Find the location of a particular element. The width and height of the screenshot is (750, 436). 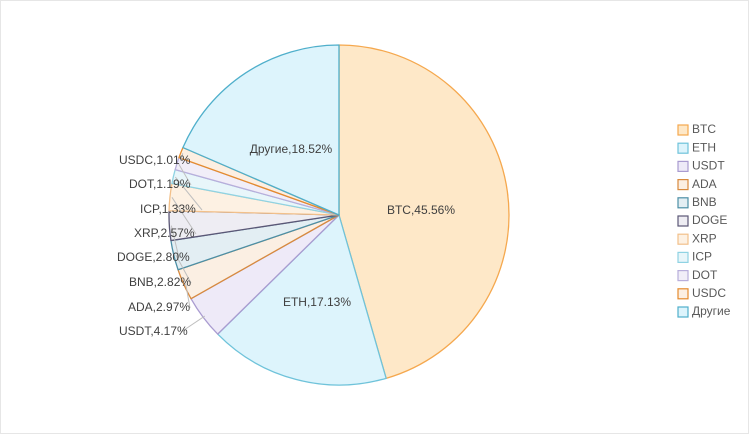

data-label-xrp: XRP,2.57% is located at coordinates (164, 233).